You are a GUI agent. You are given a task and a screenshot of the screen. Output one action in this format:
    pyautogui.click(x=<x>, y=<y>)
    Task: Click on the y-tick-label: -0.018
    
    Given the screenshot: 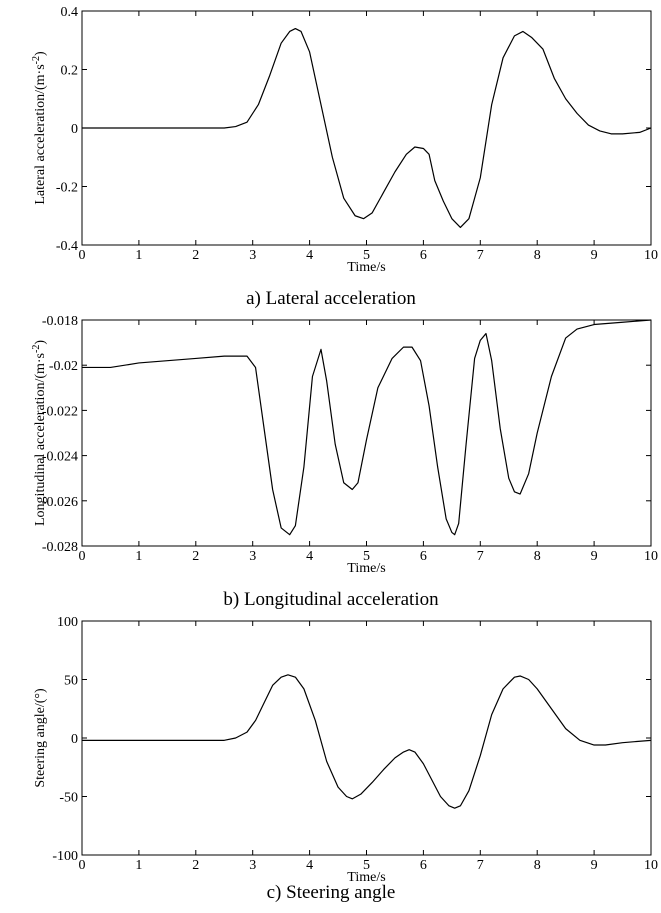 What is the action you would take?
    pyautogui.click(x=60, y=321)
    